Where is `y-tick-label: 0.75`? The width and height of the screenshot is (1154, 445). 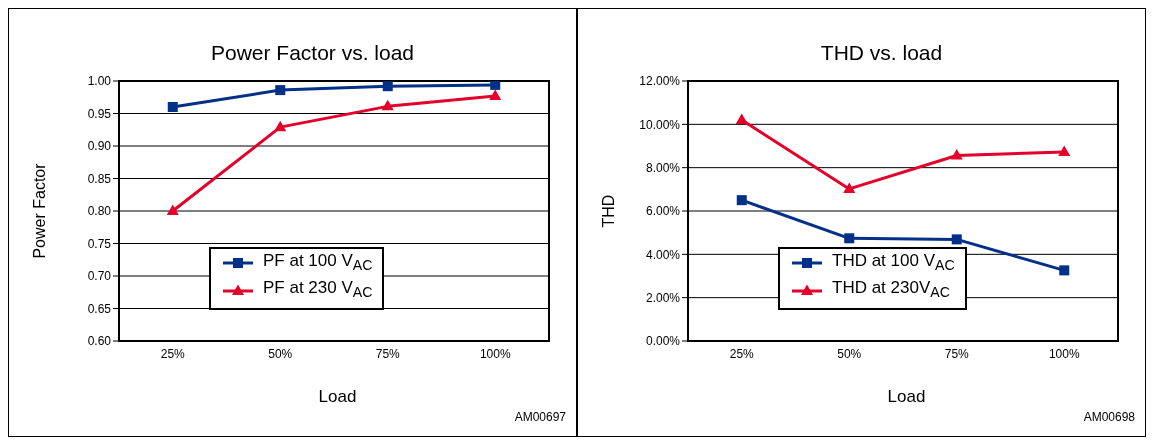
y-tick-label: 0.75 is located at coordinates (99, 243).